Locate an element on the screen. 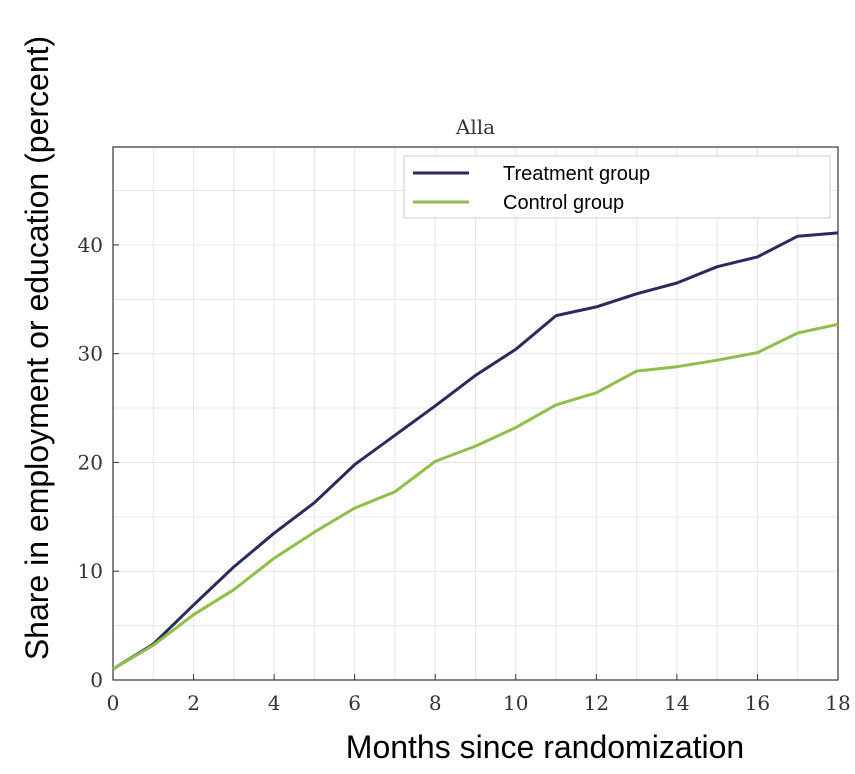 This screenshot has height=774, width=855. y-tick-label: 0 is located at coordinates (96, 680).